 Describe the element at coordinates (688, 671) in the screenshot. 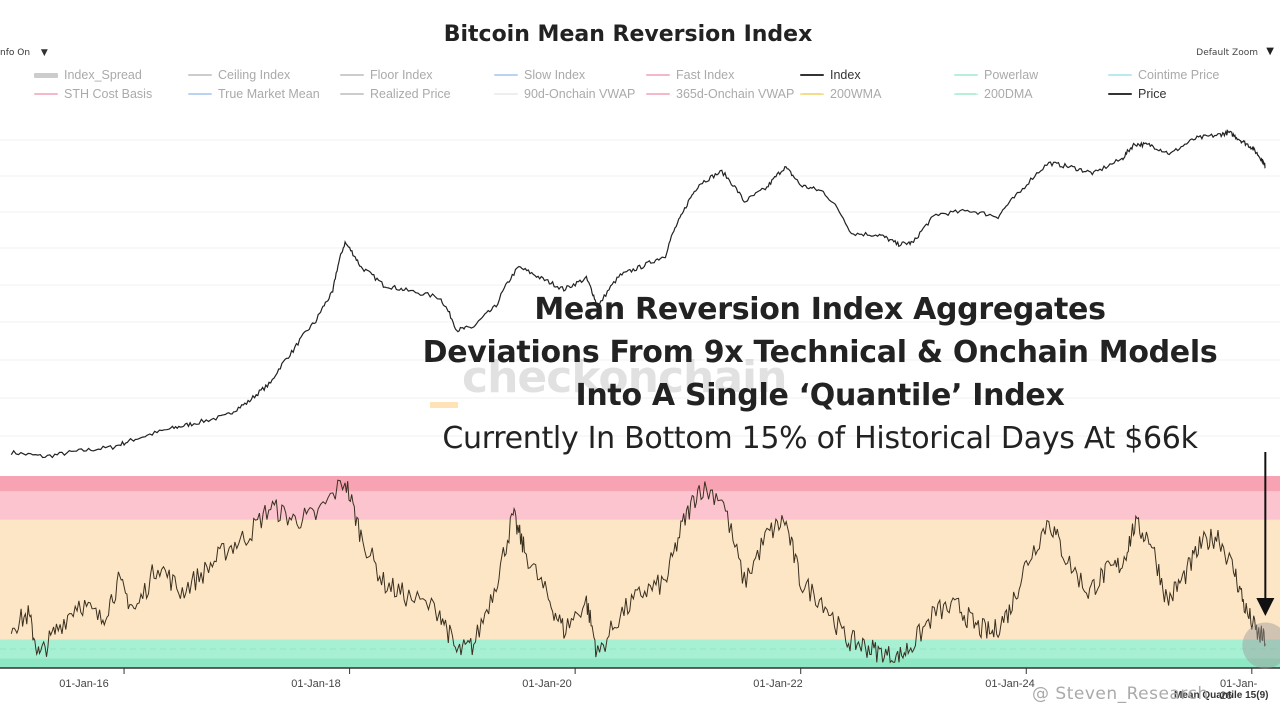

I see `x-tick-marks` at that location.